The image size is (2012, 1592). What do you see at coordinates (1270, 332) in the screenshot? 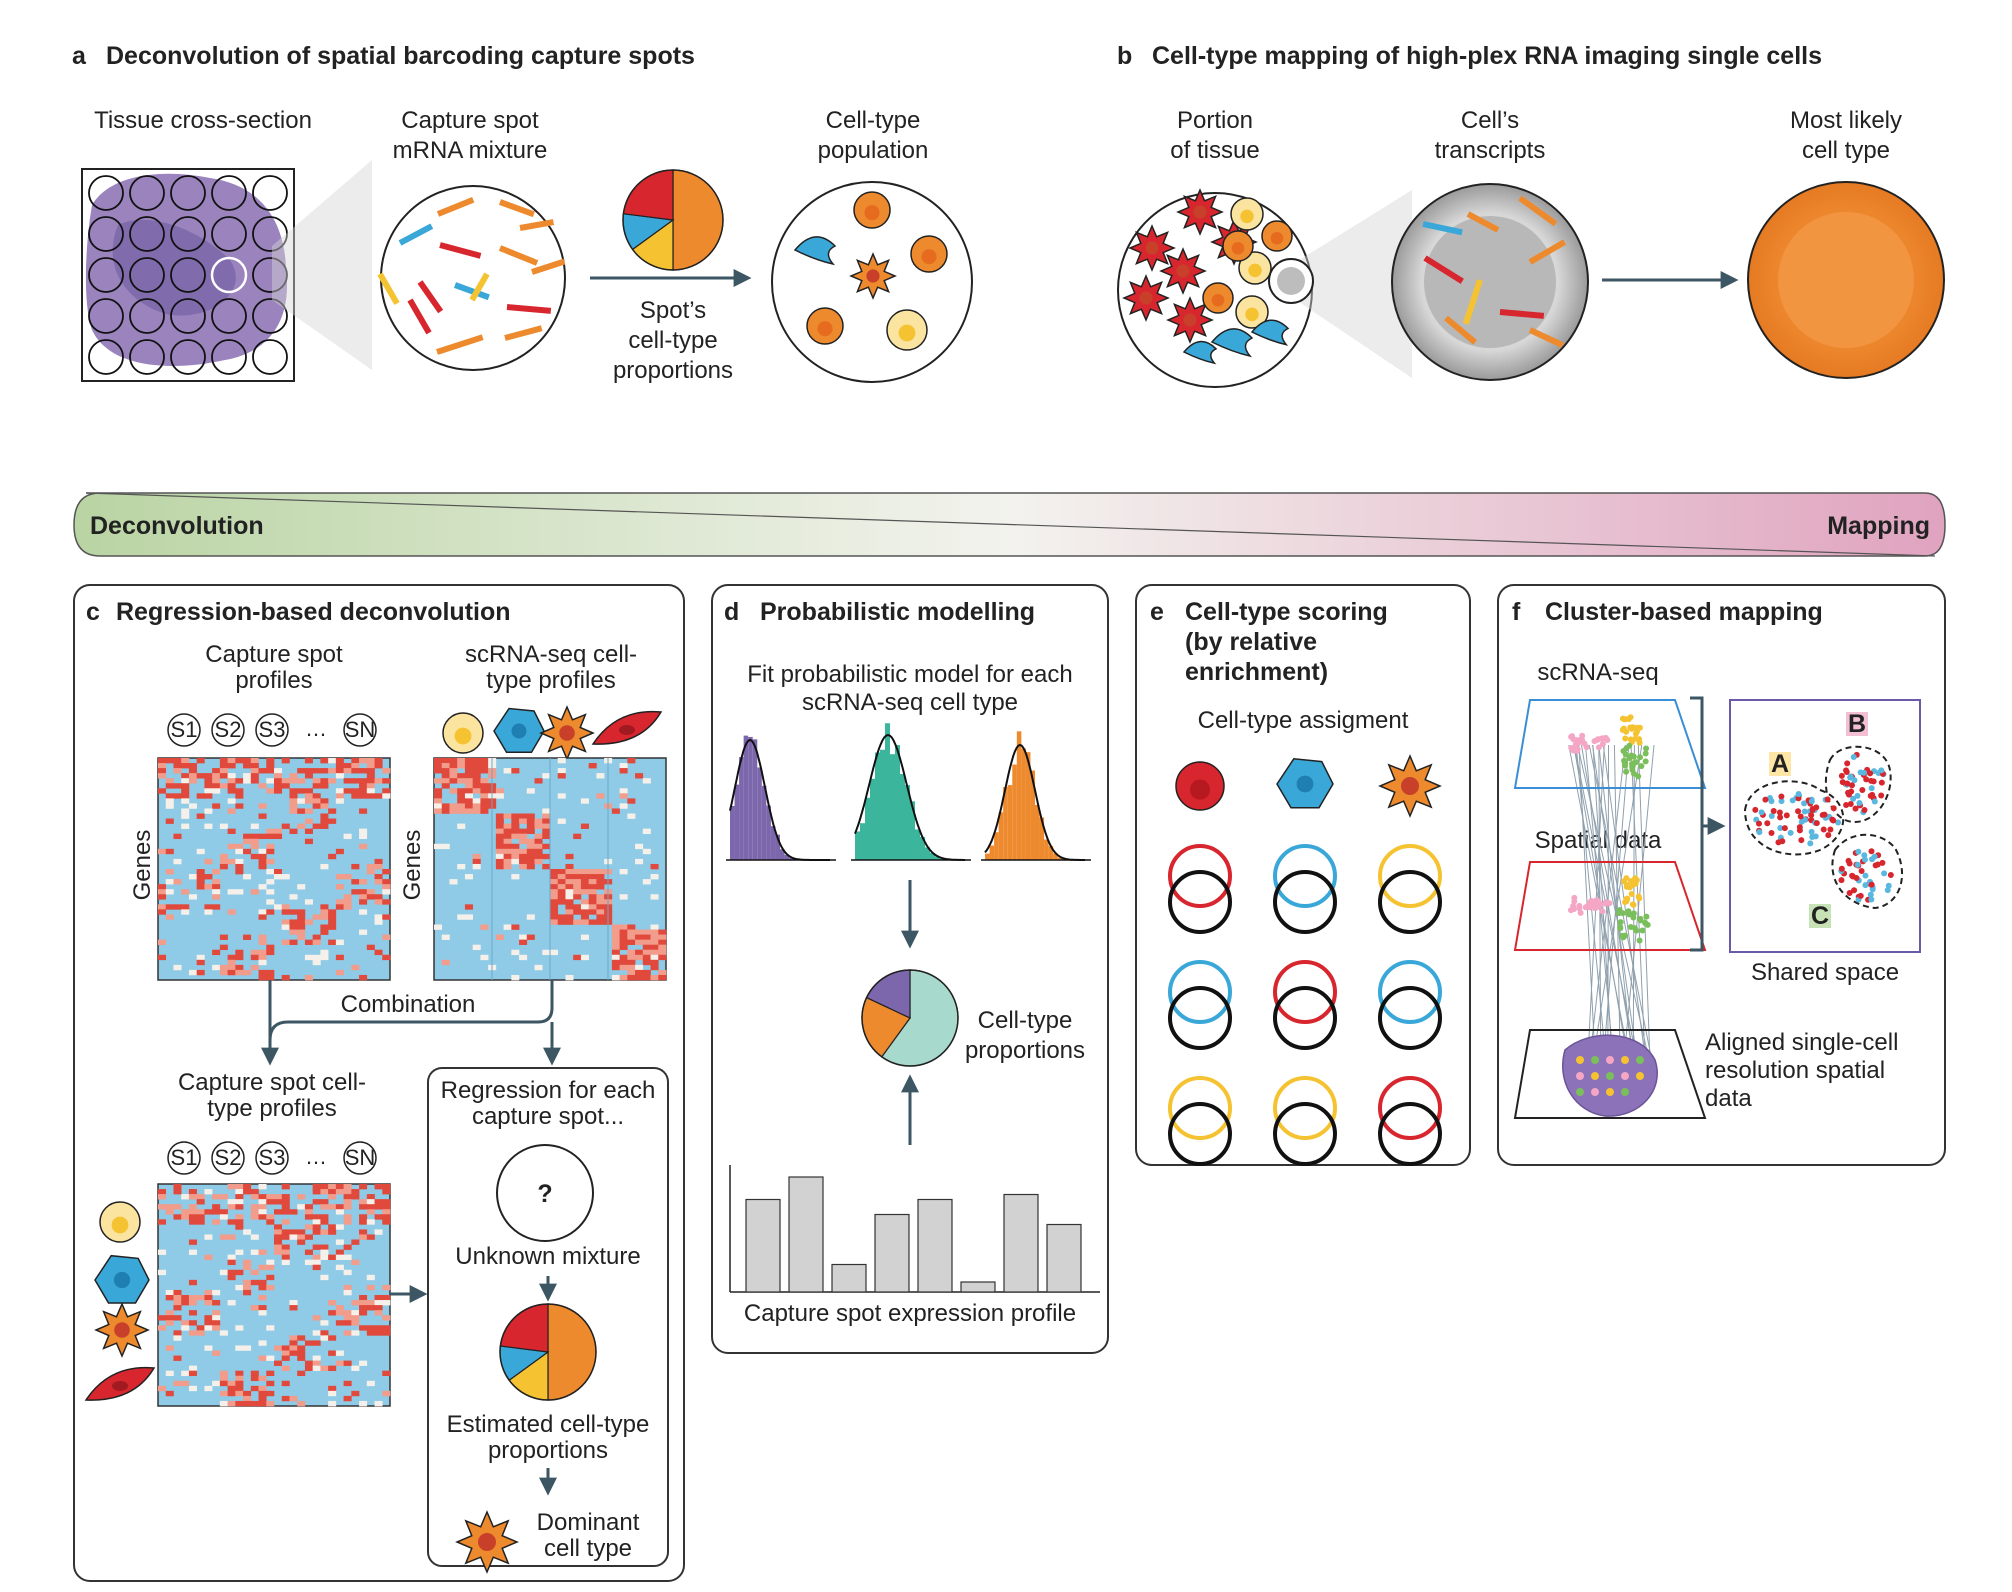
I see `tissue-blue-cell` at bounding box center [1270, 332].